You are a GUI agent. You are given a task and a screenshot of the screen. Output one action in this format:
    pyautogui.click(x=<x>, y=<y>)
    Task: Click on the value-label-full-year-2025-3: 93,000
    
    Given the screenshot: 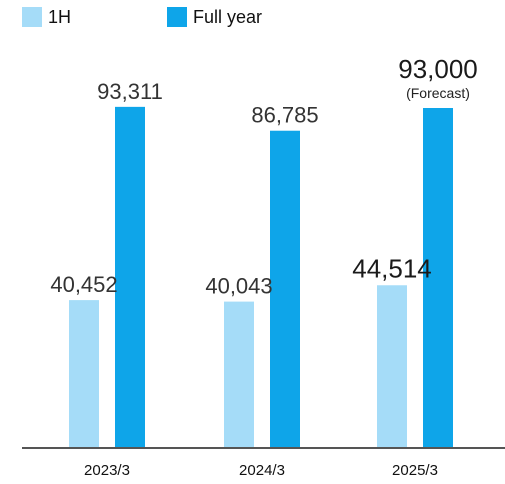 What is the action you would take?
    pyautogui.click(x=438, y=69)
    